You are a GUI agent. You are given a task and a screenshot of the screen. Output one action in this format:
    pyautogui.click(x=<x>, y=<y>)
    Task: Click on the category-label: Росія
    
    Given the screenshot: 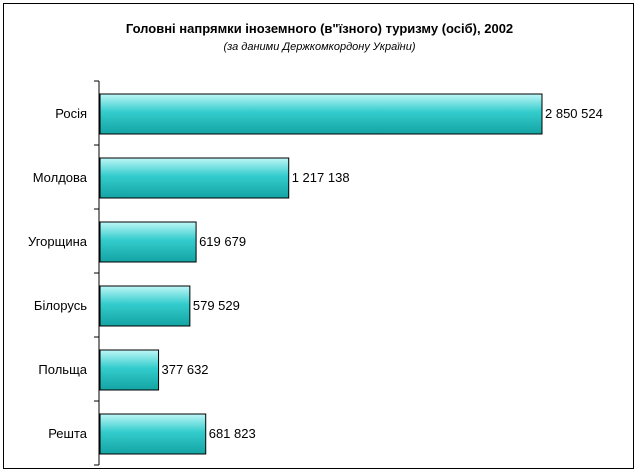 What is the action you would take?
    pyautogui.click(x=71, y=113)
    